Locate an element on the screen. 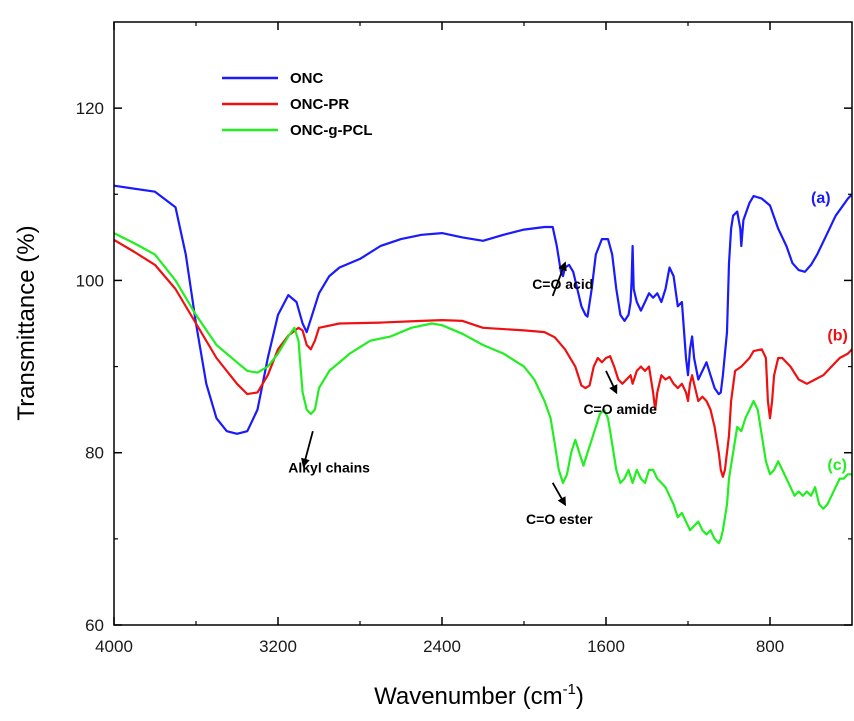 The width and height of the screenshot is (854, 721). x-tick-label-3: 1600 is located at coordinates (606, 646).